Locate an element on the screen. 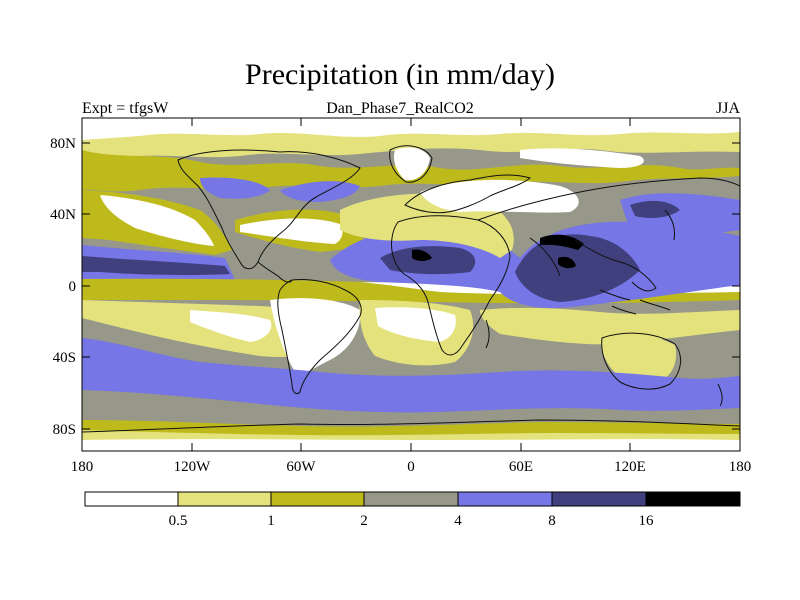  s-pacific-white is located at coordinates (231, 326).